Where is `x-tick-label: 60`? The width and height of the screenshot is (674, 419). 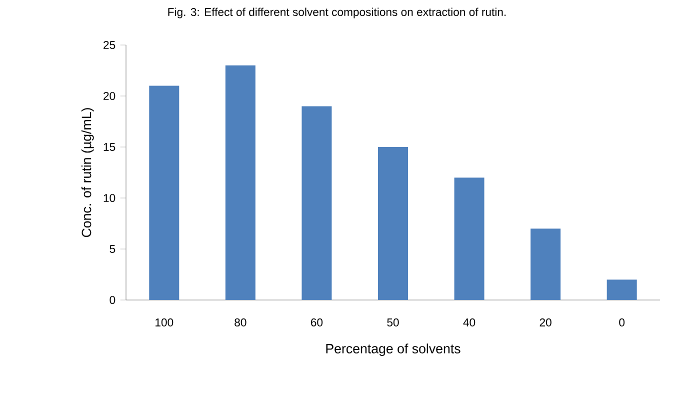 x-tick-label: 60 is located at coordinates (316, 322).